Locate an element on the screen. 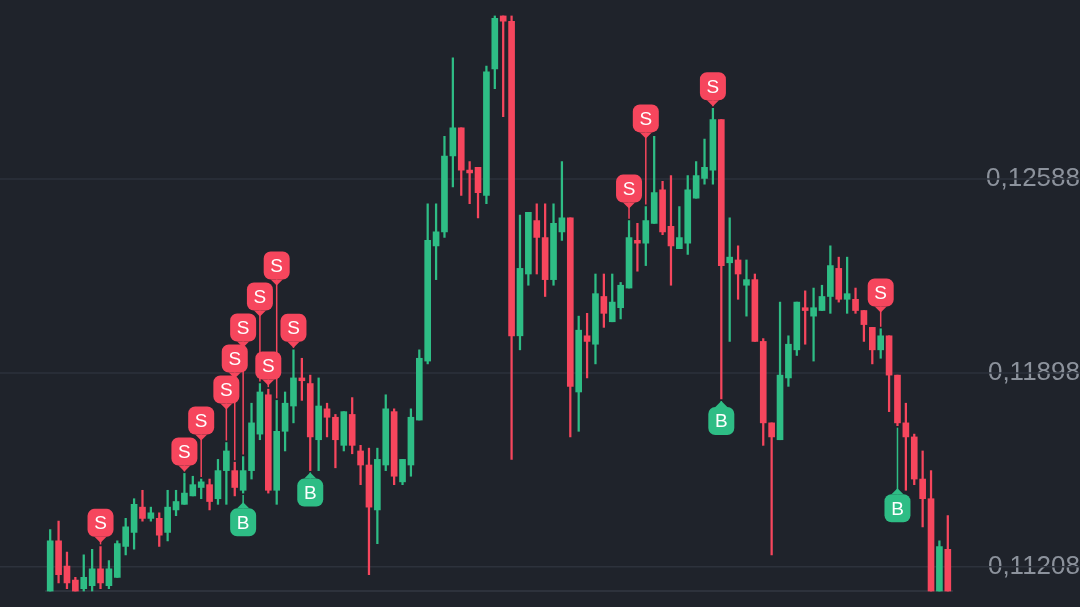 The image size is (1080, 607). y-tick-label: 0,11898 is located at coordinates (1033, 371).